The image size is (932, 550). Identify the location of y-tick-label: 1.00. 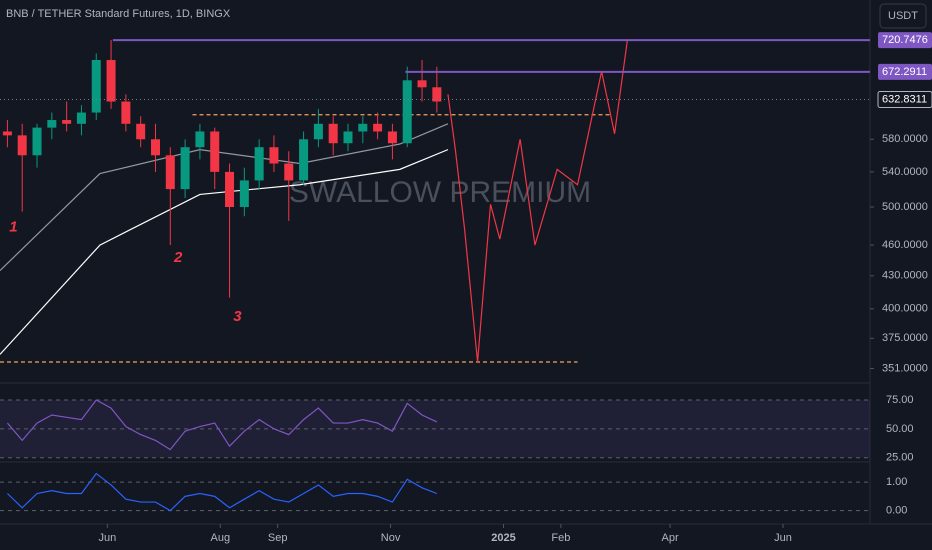
(896, 482).